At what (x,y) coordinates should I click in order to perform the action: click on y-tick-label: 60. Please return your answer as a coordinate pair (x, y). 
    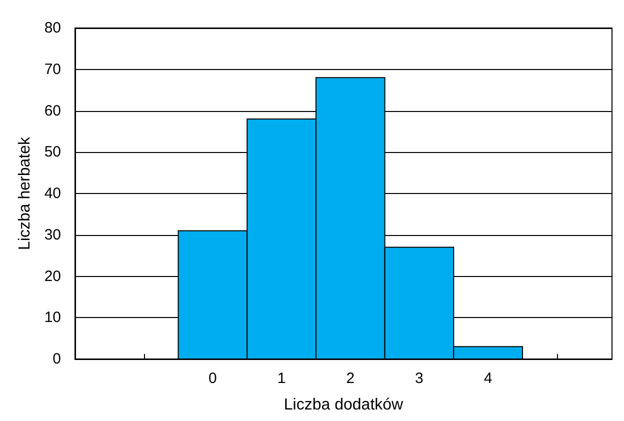
    Looking at the image, I should click on (52, 111).